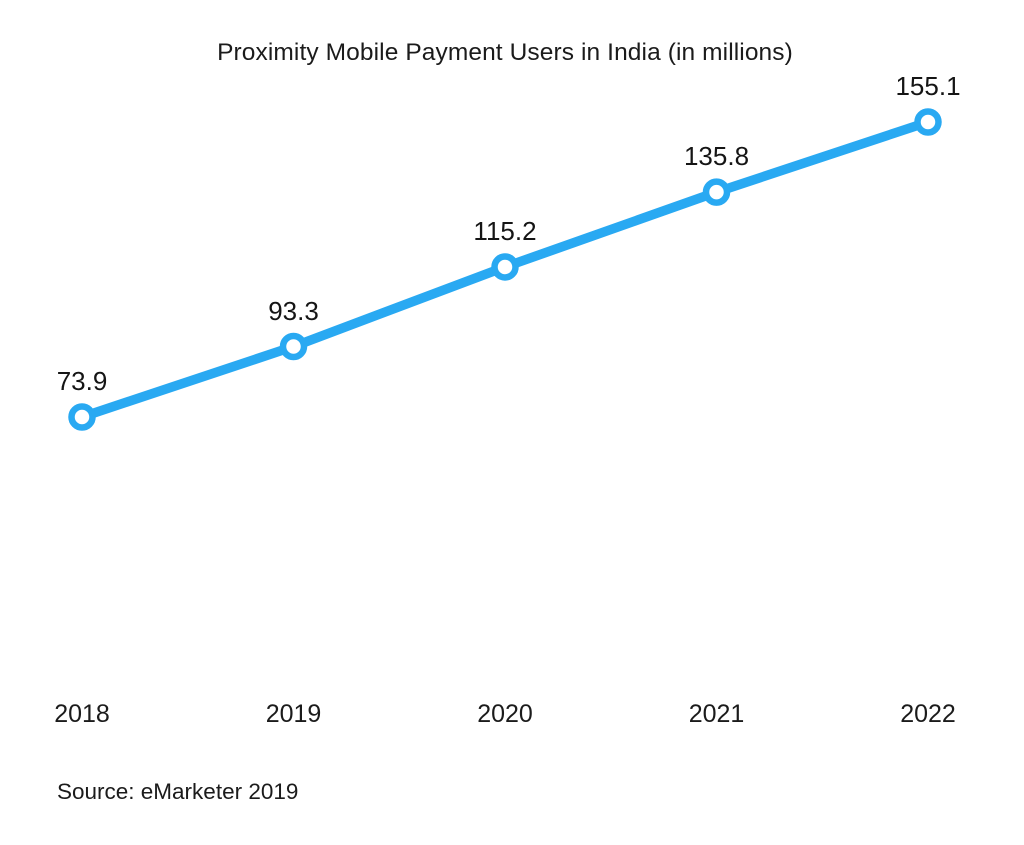 The width and height of the screenshot is (1024, 845). What do you see at coordinates (928, 714) in the screenshot?
I see `x-axis-label-2022: 2022` at bounding box center [928, 714].